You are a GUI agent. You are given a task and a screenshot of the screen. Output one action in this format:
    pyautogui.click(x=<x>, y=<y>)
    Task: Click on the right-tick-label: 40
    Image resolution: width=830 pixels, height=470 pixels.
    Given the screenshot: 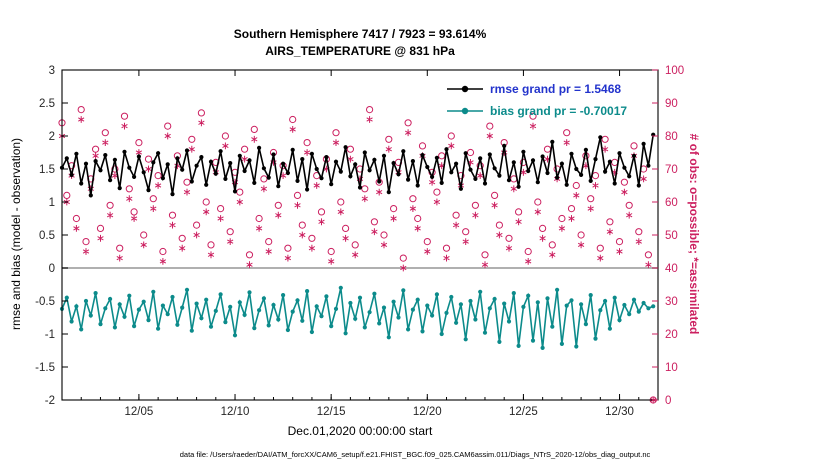 What is the action you would take?
    pyautogui.click(x=671, y=269)
    